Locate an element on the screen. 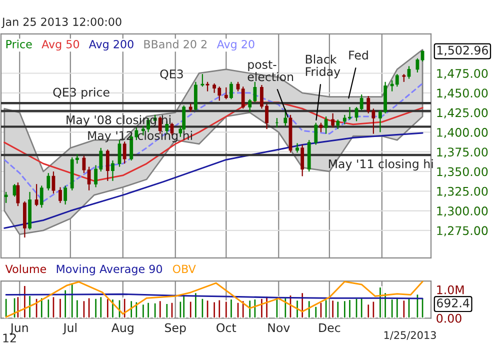 This screenshot has height=350, width=500. x-tick-label: Jul is located at coordinates (69, 328).